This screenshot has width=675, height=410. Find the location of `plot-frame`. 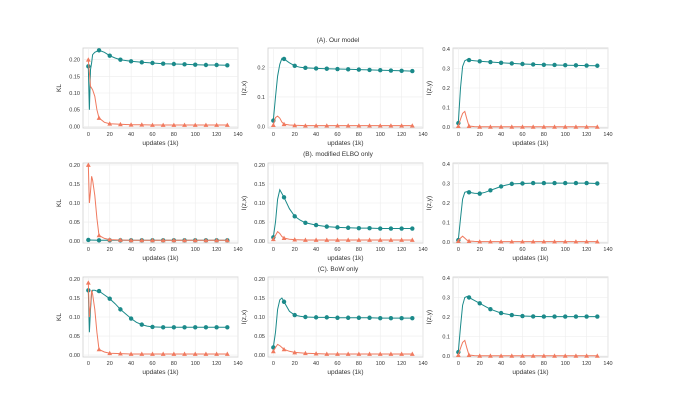

plot-frame is located at coordinates (160, 88).